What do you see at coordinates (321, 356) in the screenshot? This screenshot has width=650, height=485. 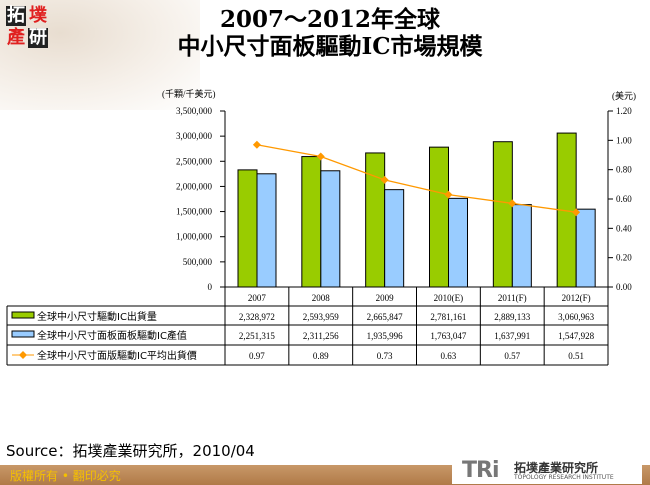 I see `data-label: 0.89` at bounding box center [321, 356].